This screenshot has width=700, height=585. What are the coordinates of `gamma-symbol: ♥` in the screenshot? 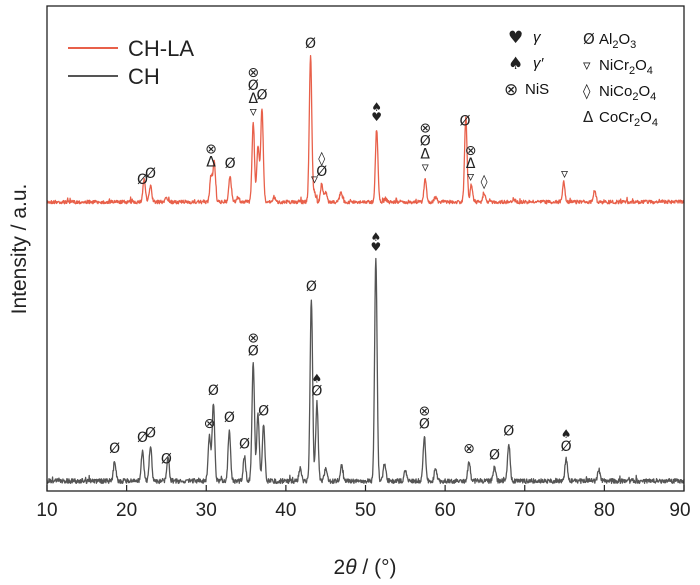 It's located at (515, 38).